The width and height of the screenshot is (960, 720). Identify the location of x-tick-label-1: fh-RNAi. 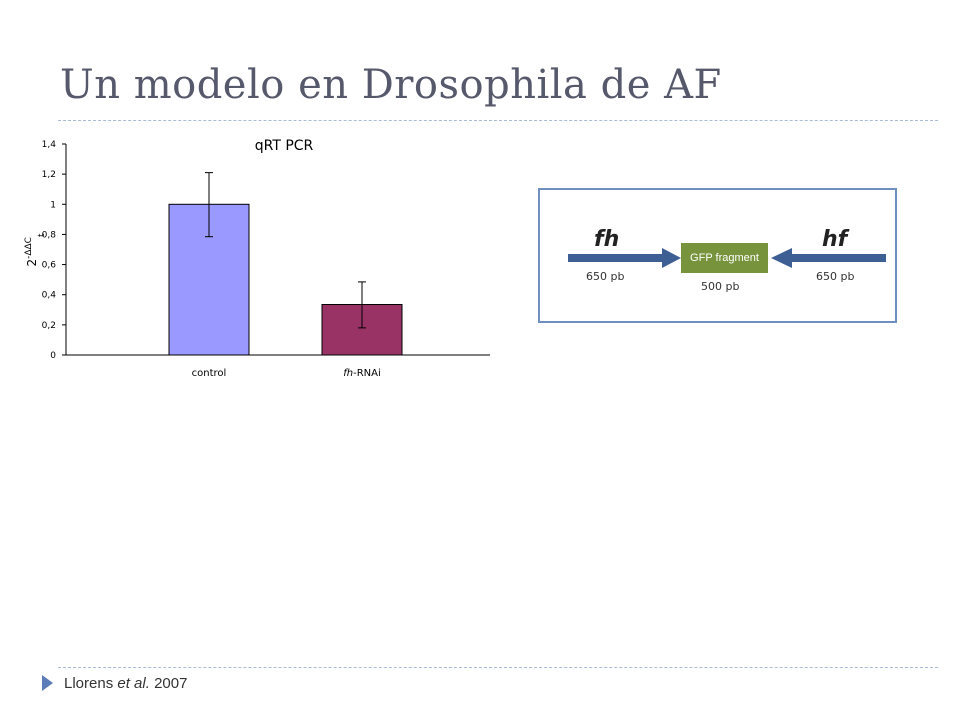
(362, 373).